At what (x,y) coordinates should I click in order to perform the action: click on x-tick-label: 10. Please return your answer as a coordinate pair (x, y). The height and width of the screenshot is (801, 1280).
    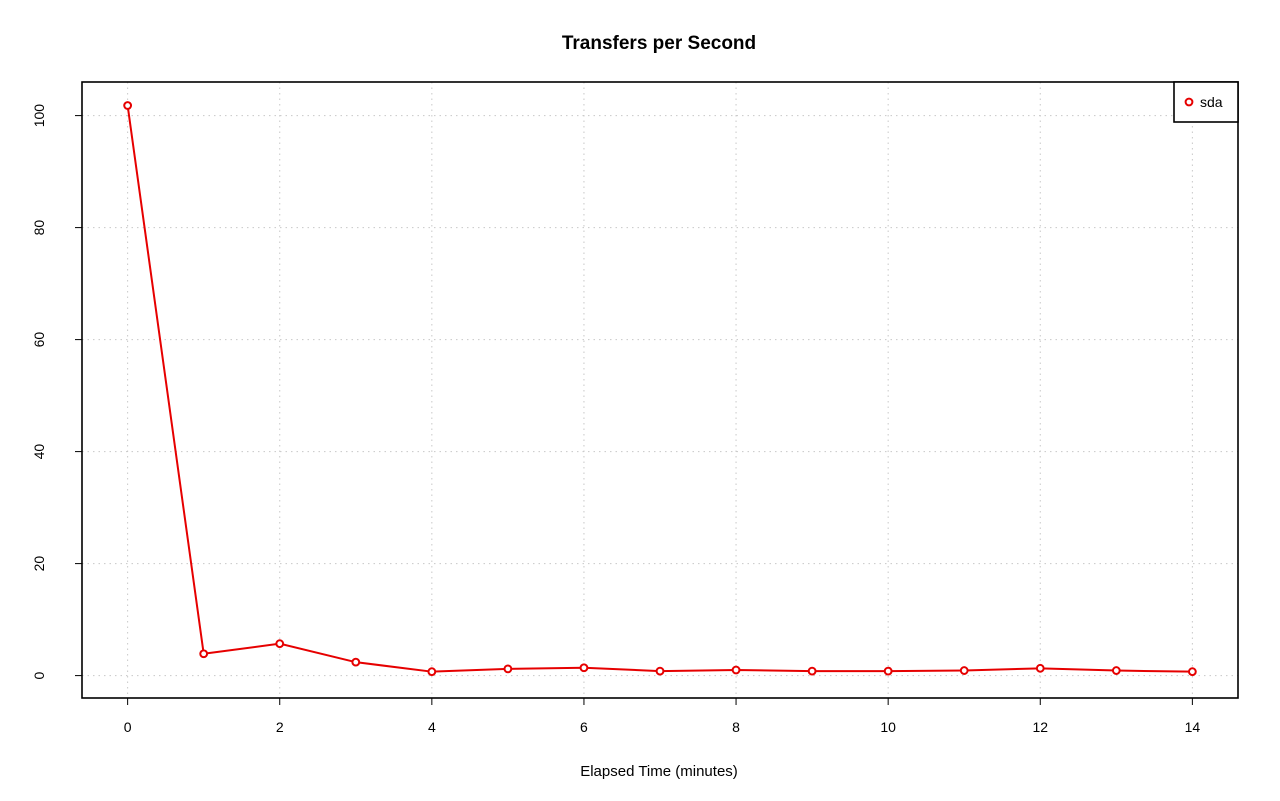
    Looking at the image, I should click on (888, 727).